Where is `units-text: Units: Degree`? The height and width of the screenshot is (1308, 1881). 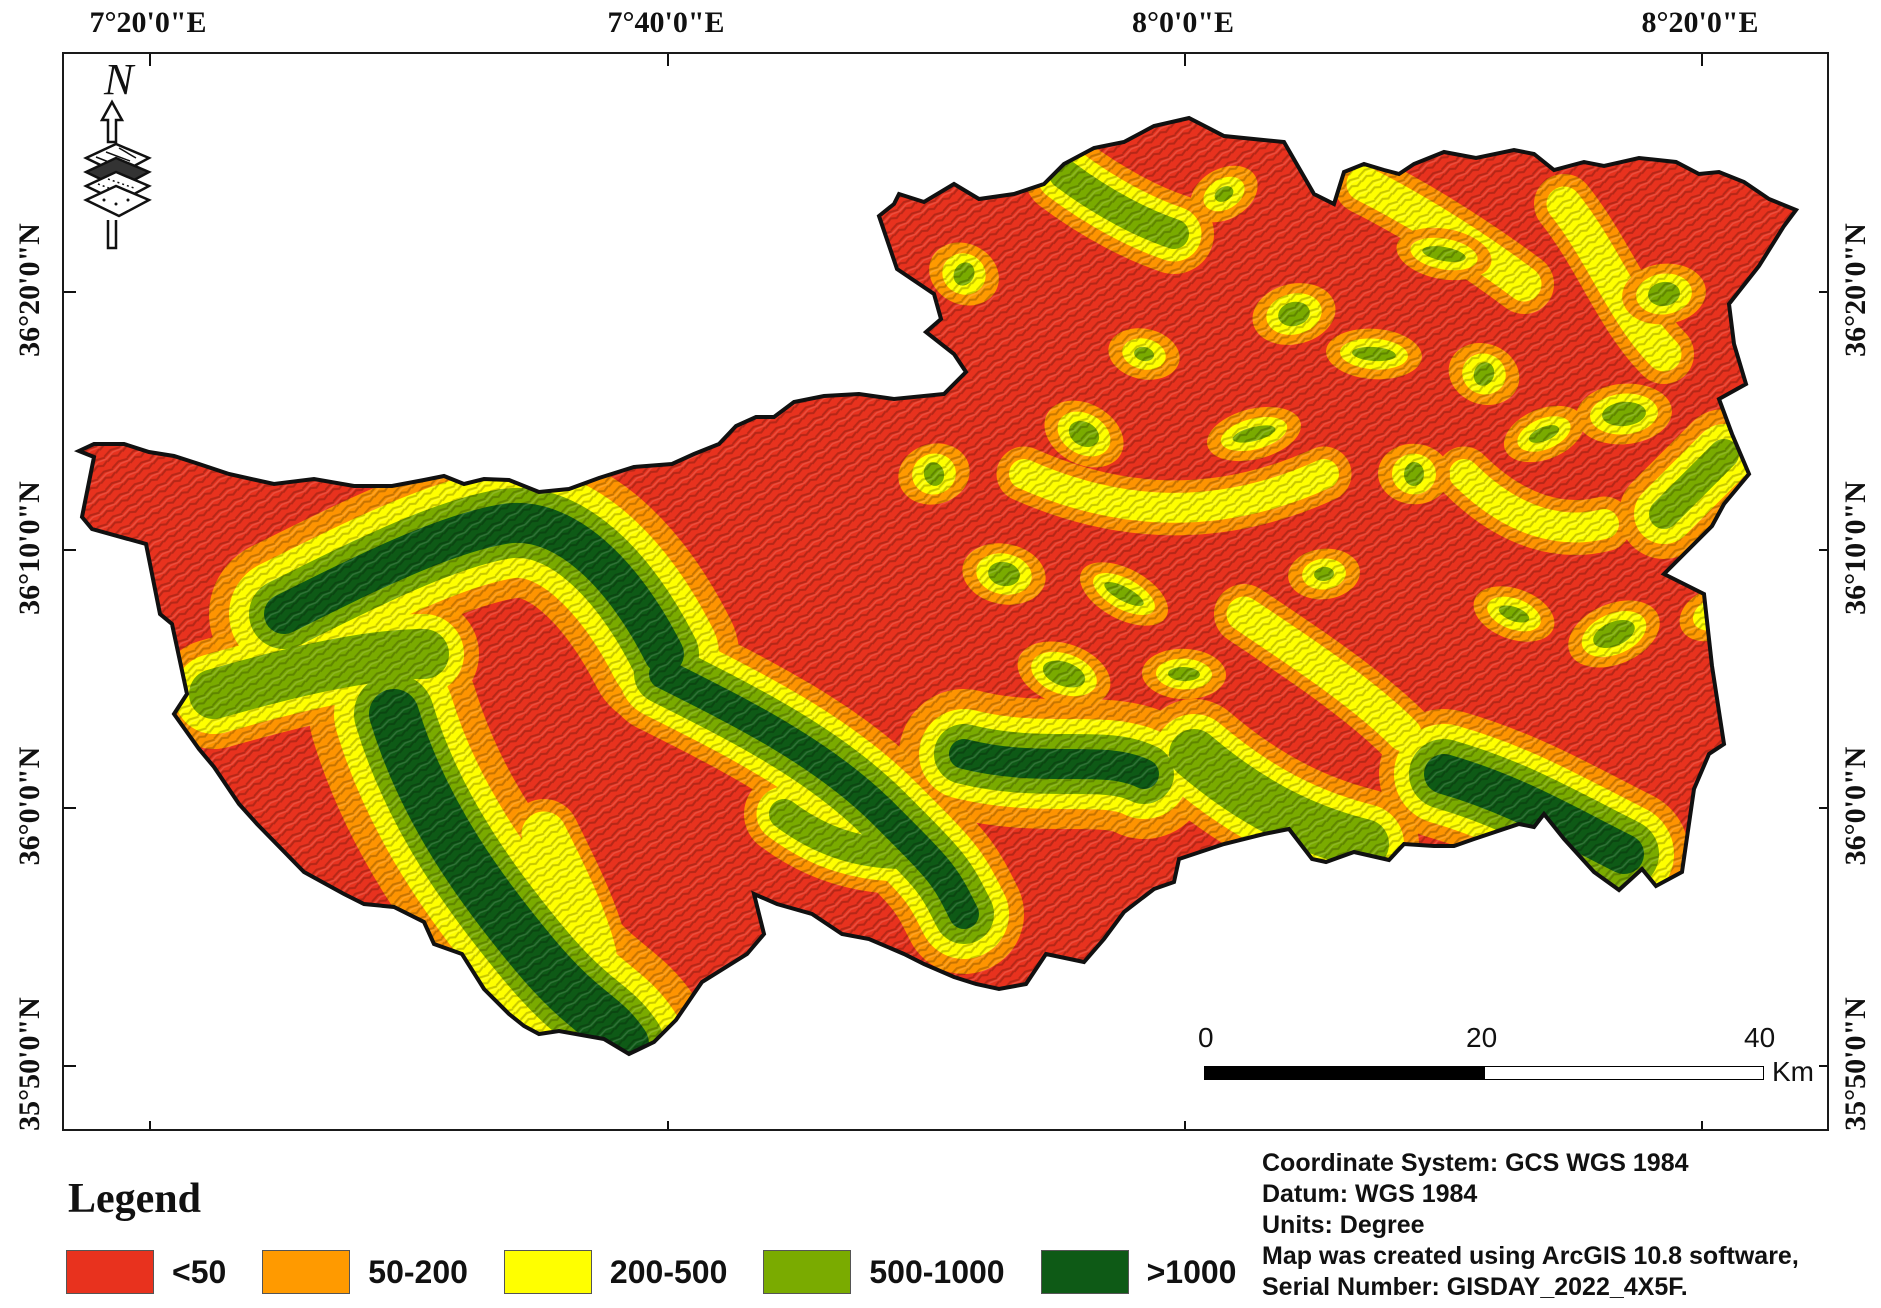
units-text: Units: Degree is located at coordinates (1343, 1225).